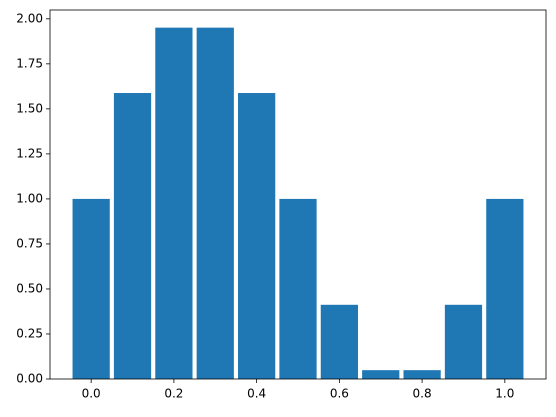 The width and height of the screenshot is (556, 417). Describe the element at coordinates (256, 394) in the screenshot. I see `x-tick-label: 0.4` at that location.